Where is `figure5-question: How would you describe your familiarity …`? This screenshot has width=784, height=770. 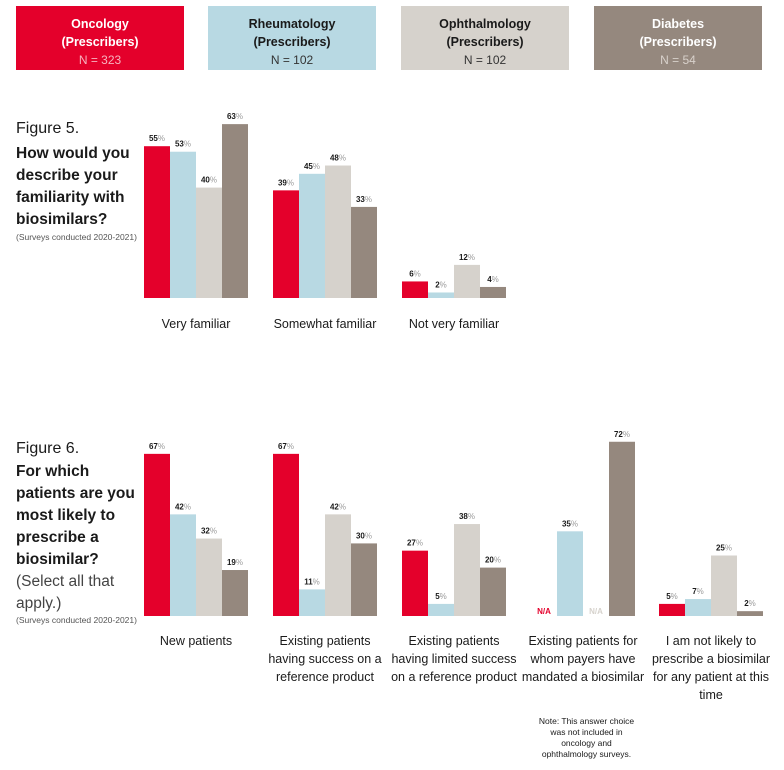 figure5-question: How would you describe your familiarity … is located at coordinates (73, 186).